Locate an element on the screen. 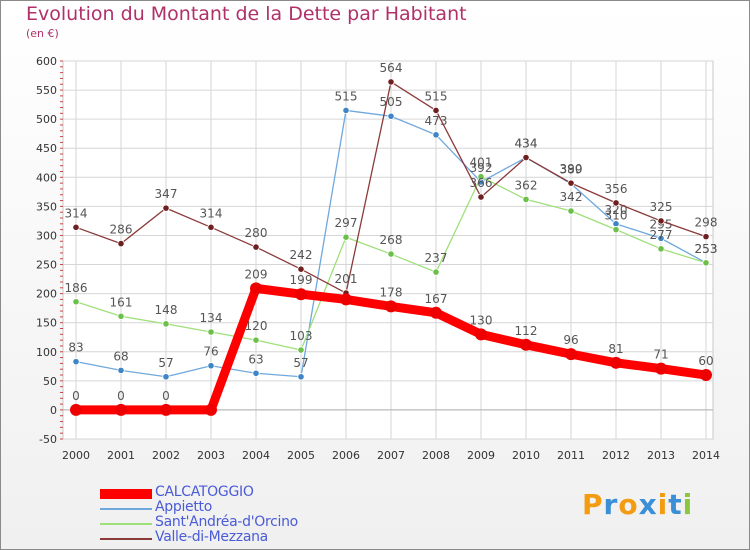 Image resolution: width=750 pixels, height=550 pixels. data-label: 389 is located at coordinates (571, 170).